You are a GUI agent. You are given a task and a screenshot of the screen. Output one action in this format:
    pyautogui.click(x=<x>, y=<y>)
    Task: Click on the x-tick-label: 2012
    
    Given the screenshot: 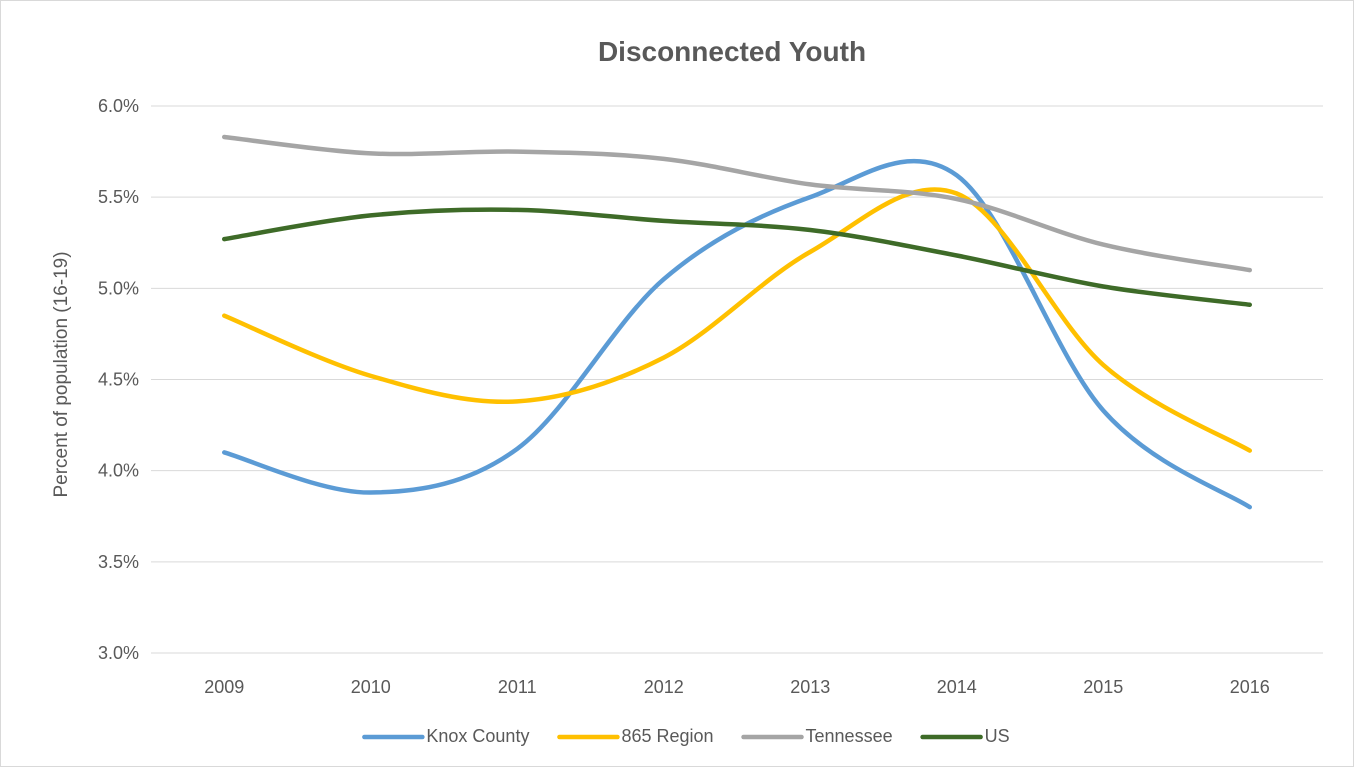 What is the action you would take?
    pyautogui.click(x=664, y=687)
    